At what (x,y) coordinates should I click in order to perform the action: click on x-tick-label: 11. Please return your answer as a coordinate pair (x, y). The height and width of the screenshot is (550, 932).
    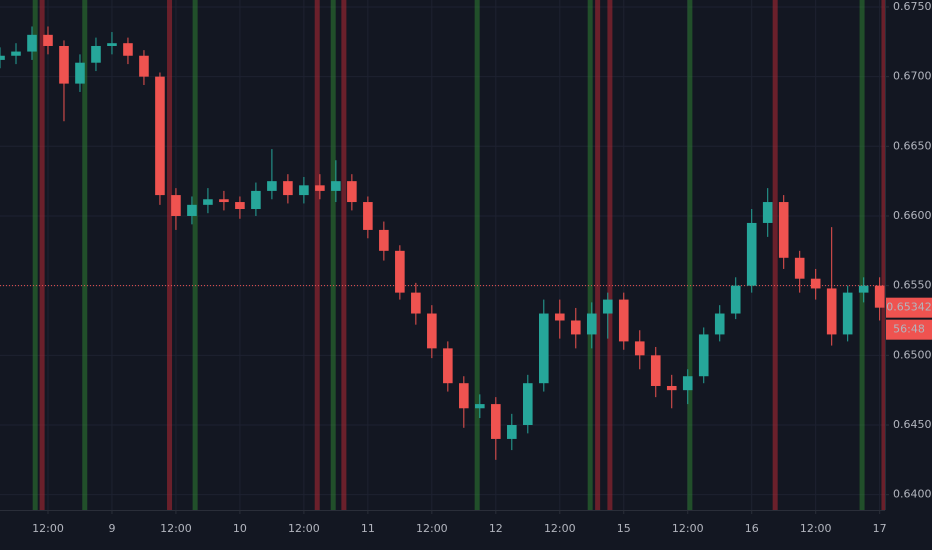
    Looking at the image, I should click on (368, 528).